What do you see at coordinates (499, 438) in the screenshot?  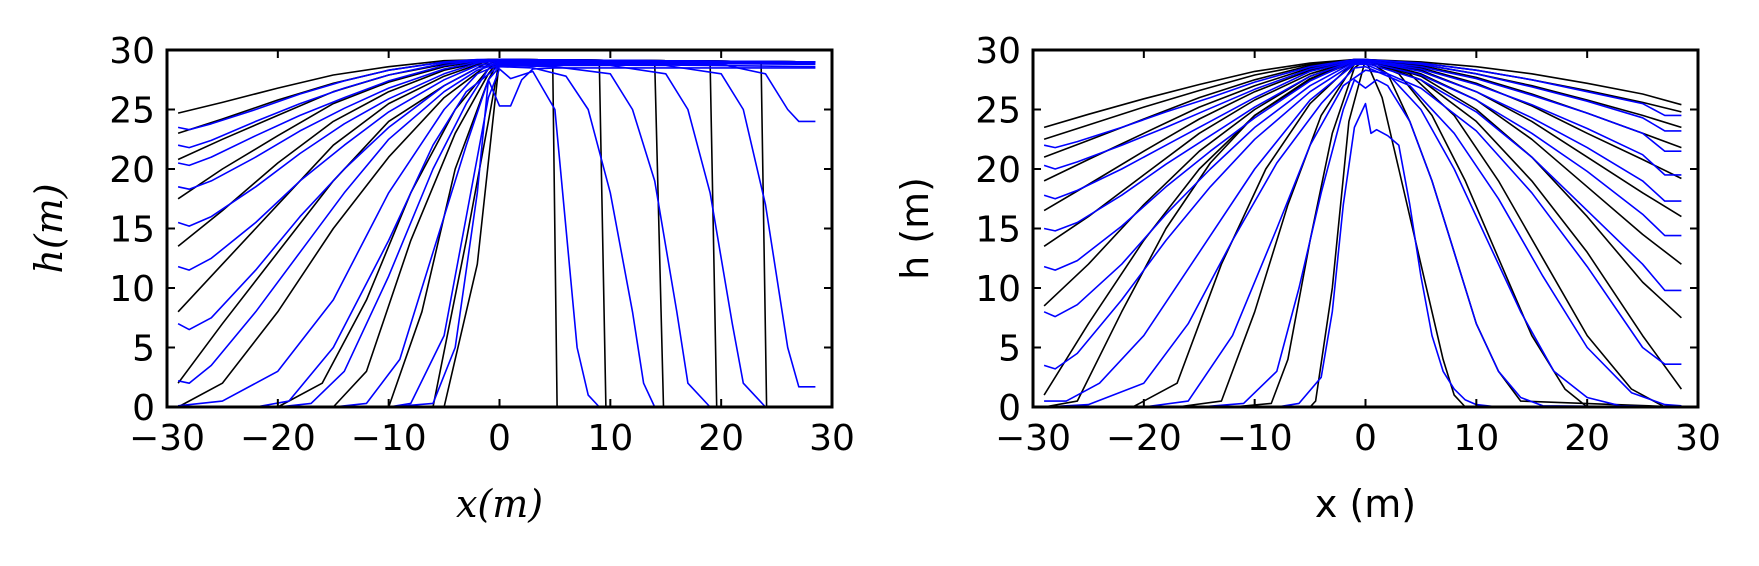 I see `left-x-tick-label: 0` at bounding box center [499, 438].